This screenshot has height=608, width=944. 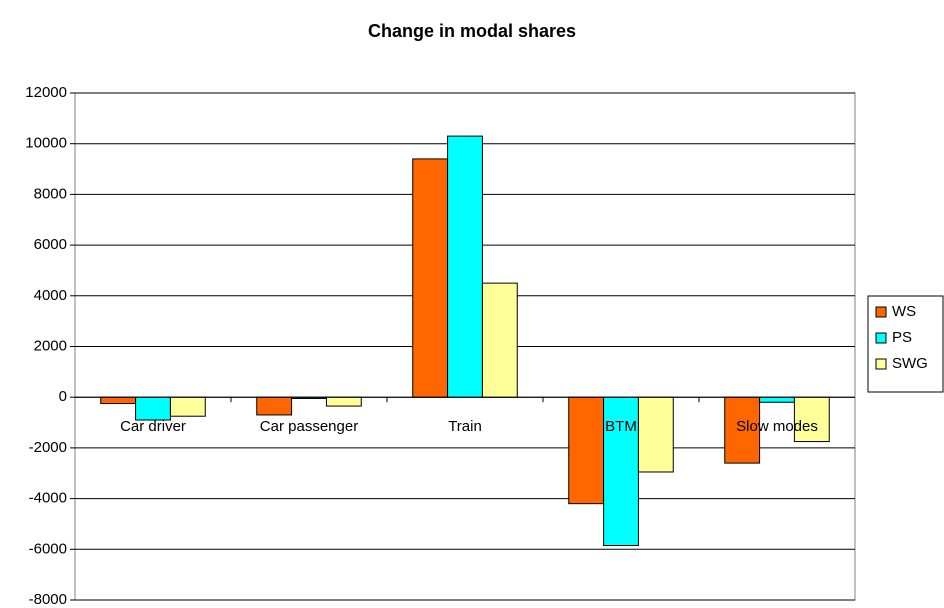 I want to click on x-tick-label: Train, so click(x=465, y=426).